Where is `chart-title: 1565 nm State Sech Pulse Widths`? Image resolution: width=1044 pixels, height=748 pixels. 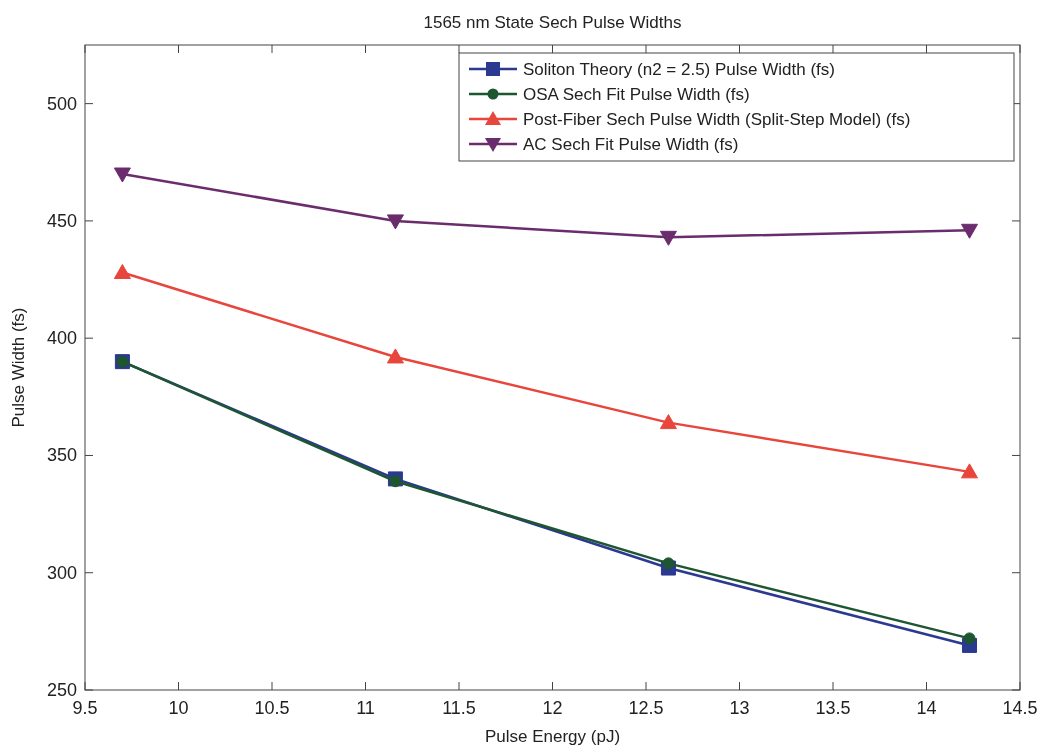
chart-title: 1565 nm State Sech Pulse Widths is located at coordinates (552, 22).